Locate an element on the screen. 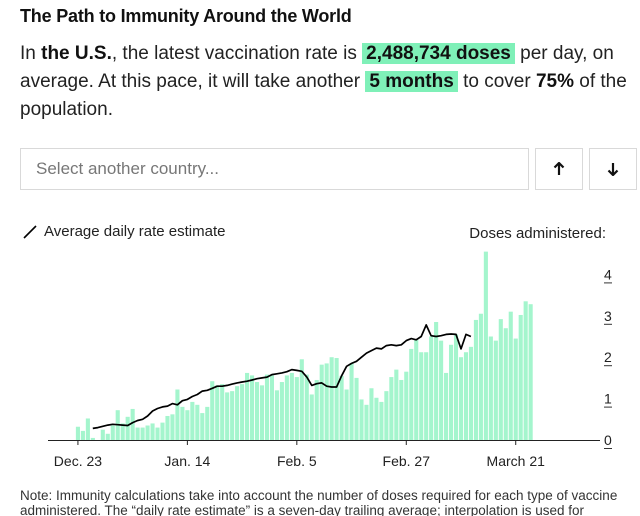  y-tick-label: 3 is located at coordinates (608, 316).